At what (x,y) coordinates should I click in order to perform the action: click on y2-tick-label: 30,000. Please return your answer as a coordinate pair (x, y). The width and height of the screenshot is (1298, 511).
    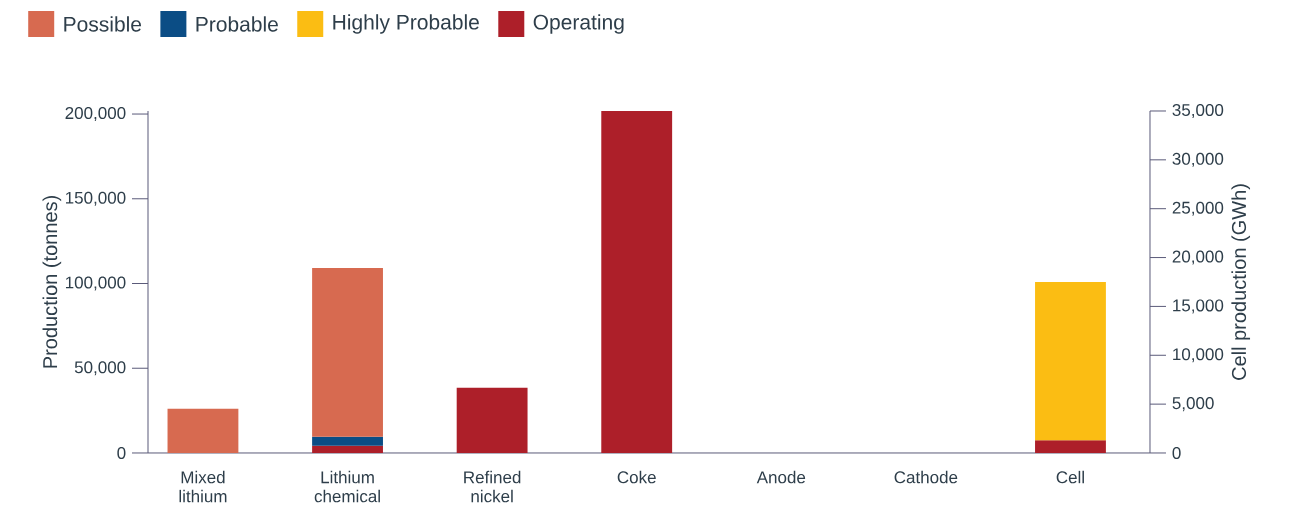
    Looking at the image, I should click on (1198, 159).